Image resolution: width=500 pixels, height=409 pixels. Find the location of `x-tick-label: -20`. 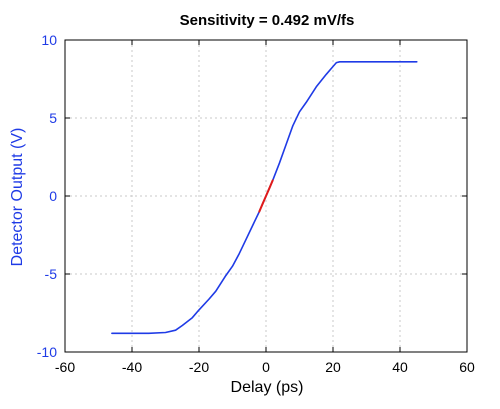

x-tick-label: -20 is located at coordinates (199, 367).